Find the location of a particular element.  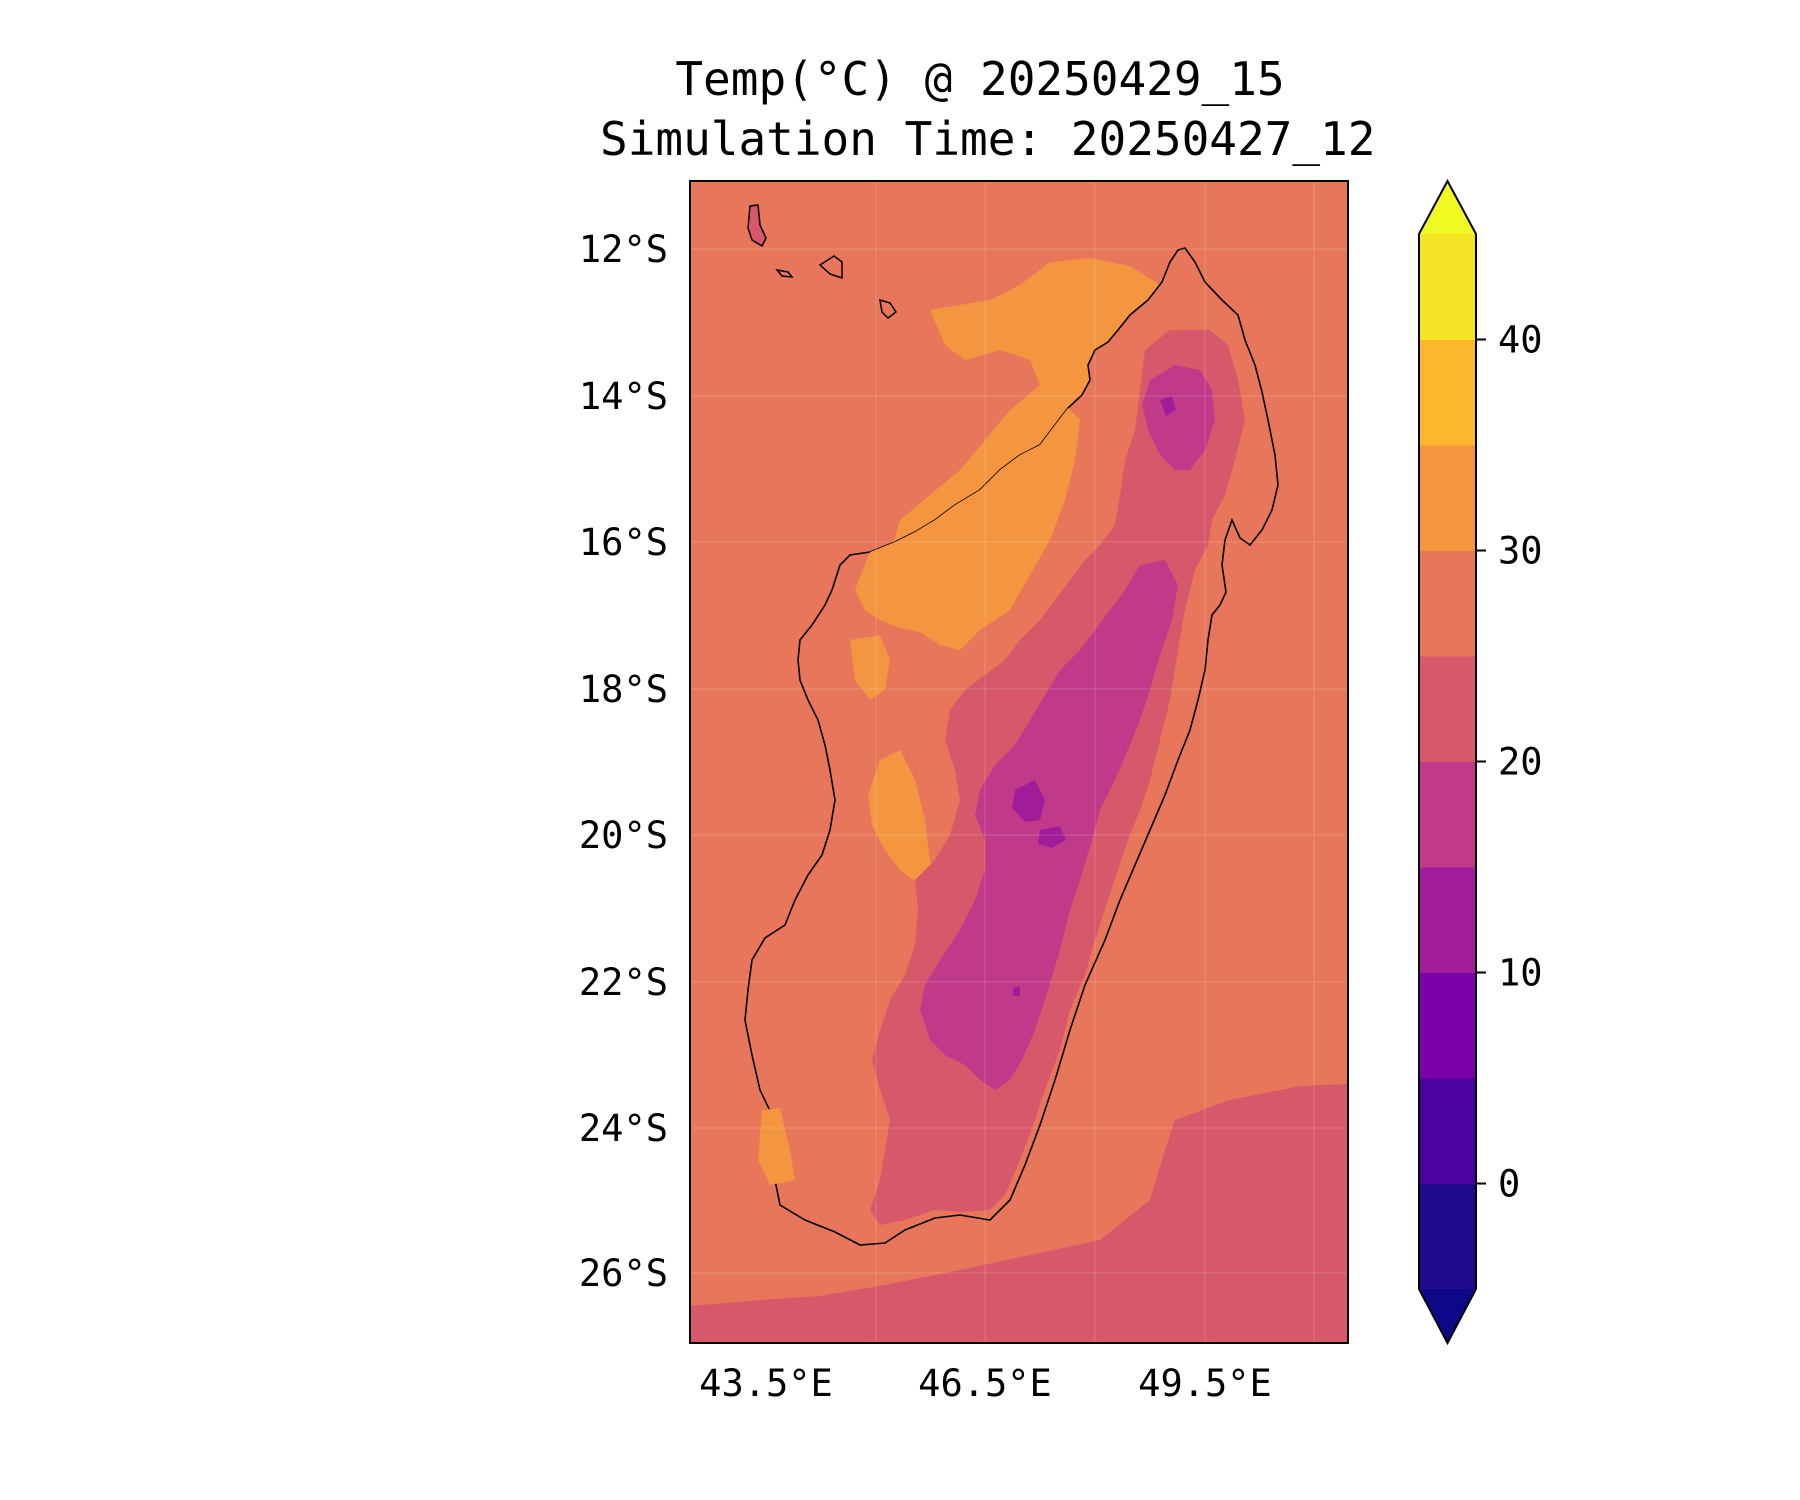

lon-tick-label: 46.5°E is located at coordinates (985, 1383).